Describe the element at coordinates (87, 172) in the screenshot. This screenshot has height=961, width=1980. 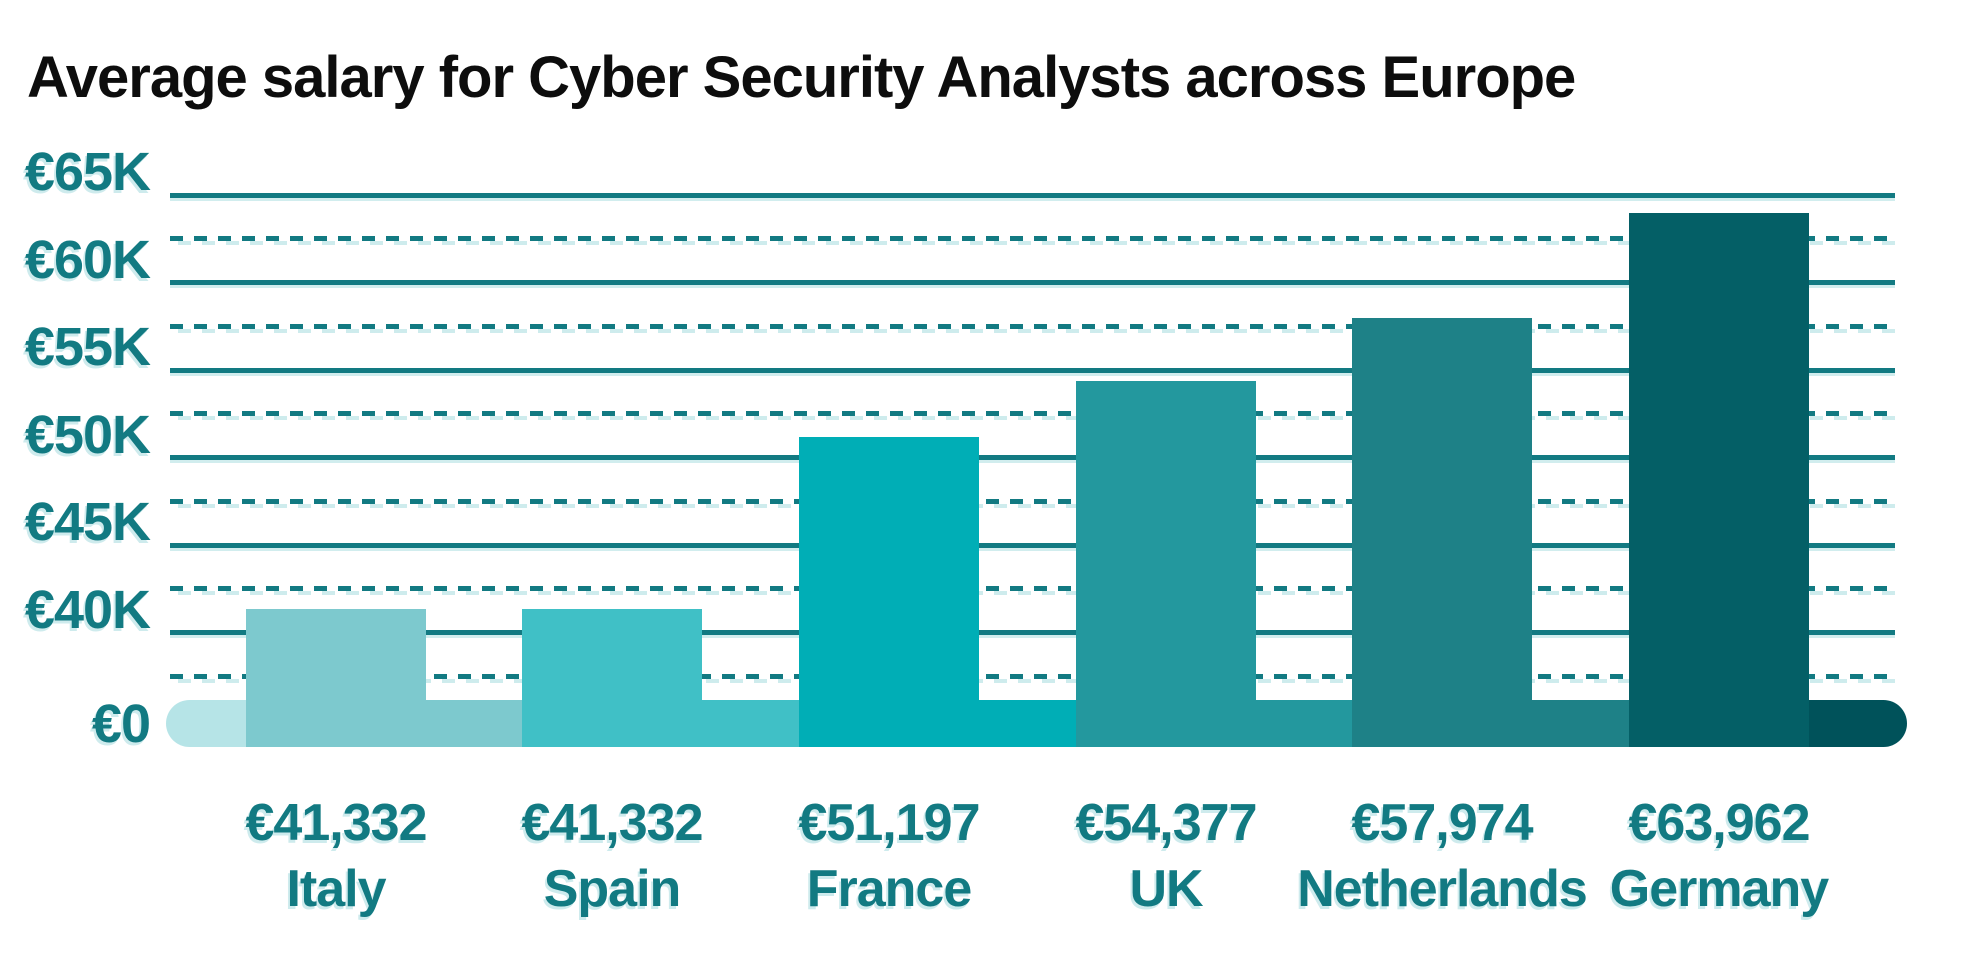
I see `y-tick-label: €65K` at that location.